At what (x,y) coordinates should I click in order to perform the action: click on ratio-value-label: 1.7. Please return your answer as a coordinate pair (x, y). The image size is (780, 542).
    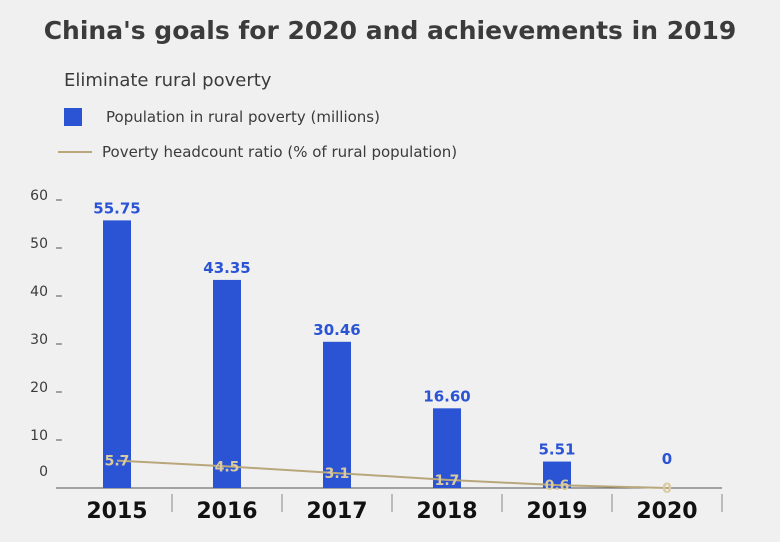
    Looking at the image, I should click on (447, 481).